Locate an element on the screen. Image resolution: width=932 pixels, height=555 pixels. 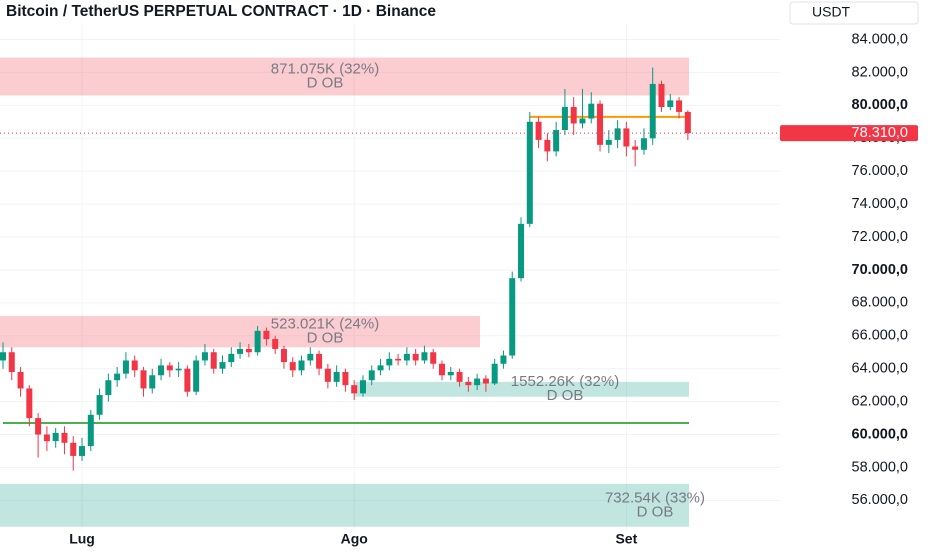
y-tick-label: 84.000,0 is located at coordinates (880, 39).